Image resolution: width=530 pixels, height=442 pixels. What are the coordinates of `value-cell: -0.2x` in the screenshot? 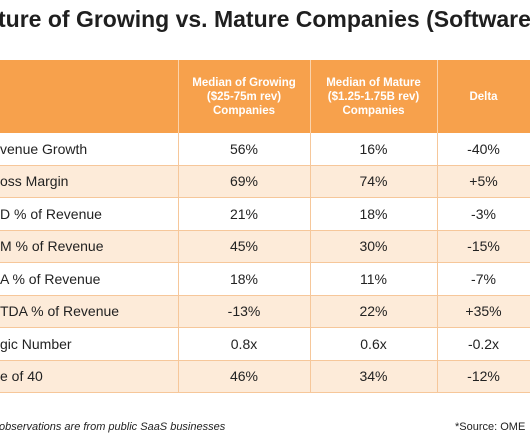 It's located at (483, 344).